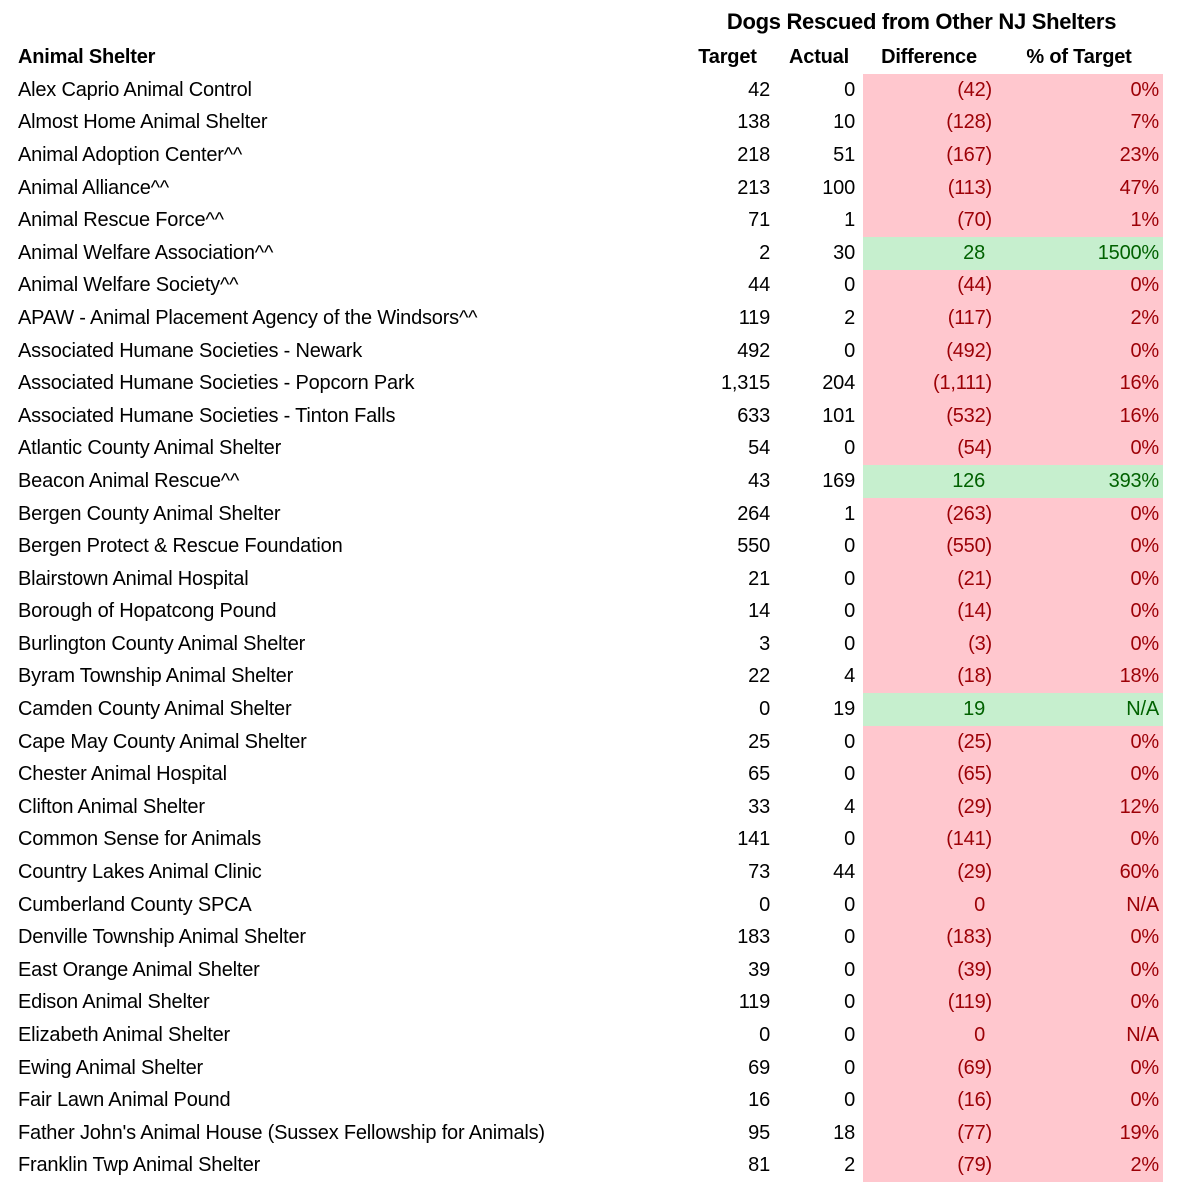 The image size is (1182, 1200). Describe the element at coordinates (929, 677) in the screenshot. I see `cell-difference: (18)` at that location.